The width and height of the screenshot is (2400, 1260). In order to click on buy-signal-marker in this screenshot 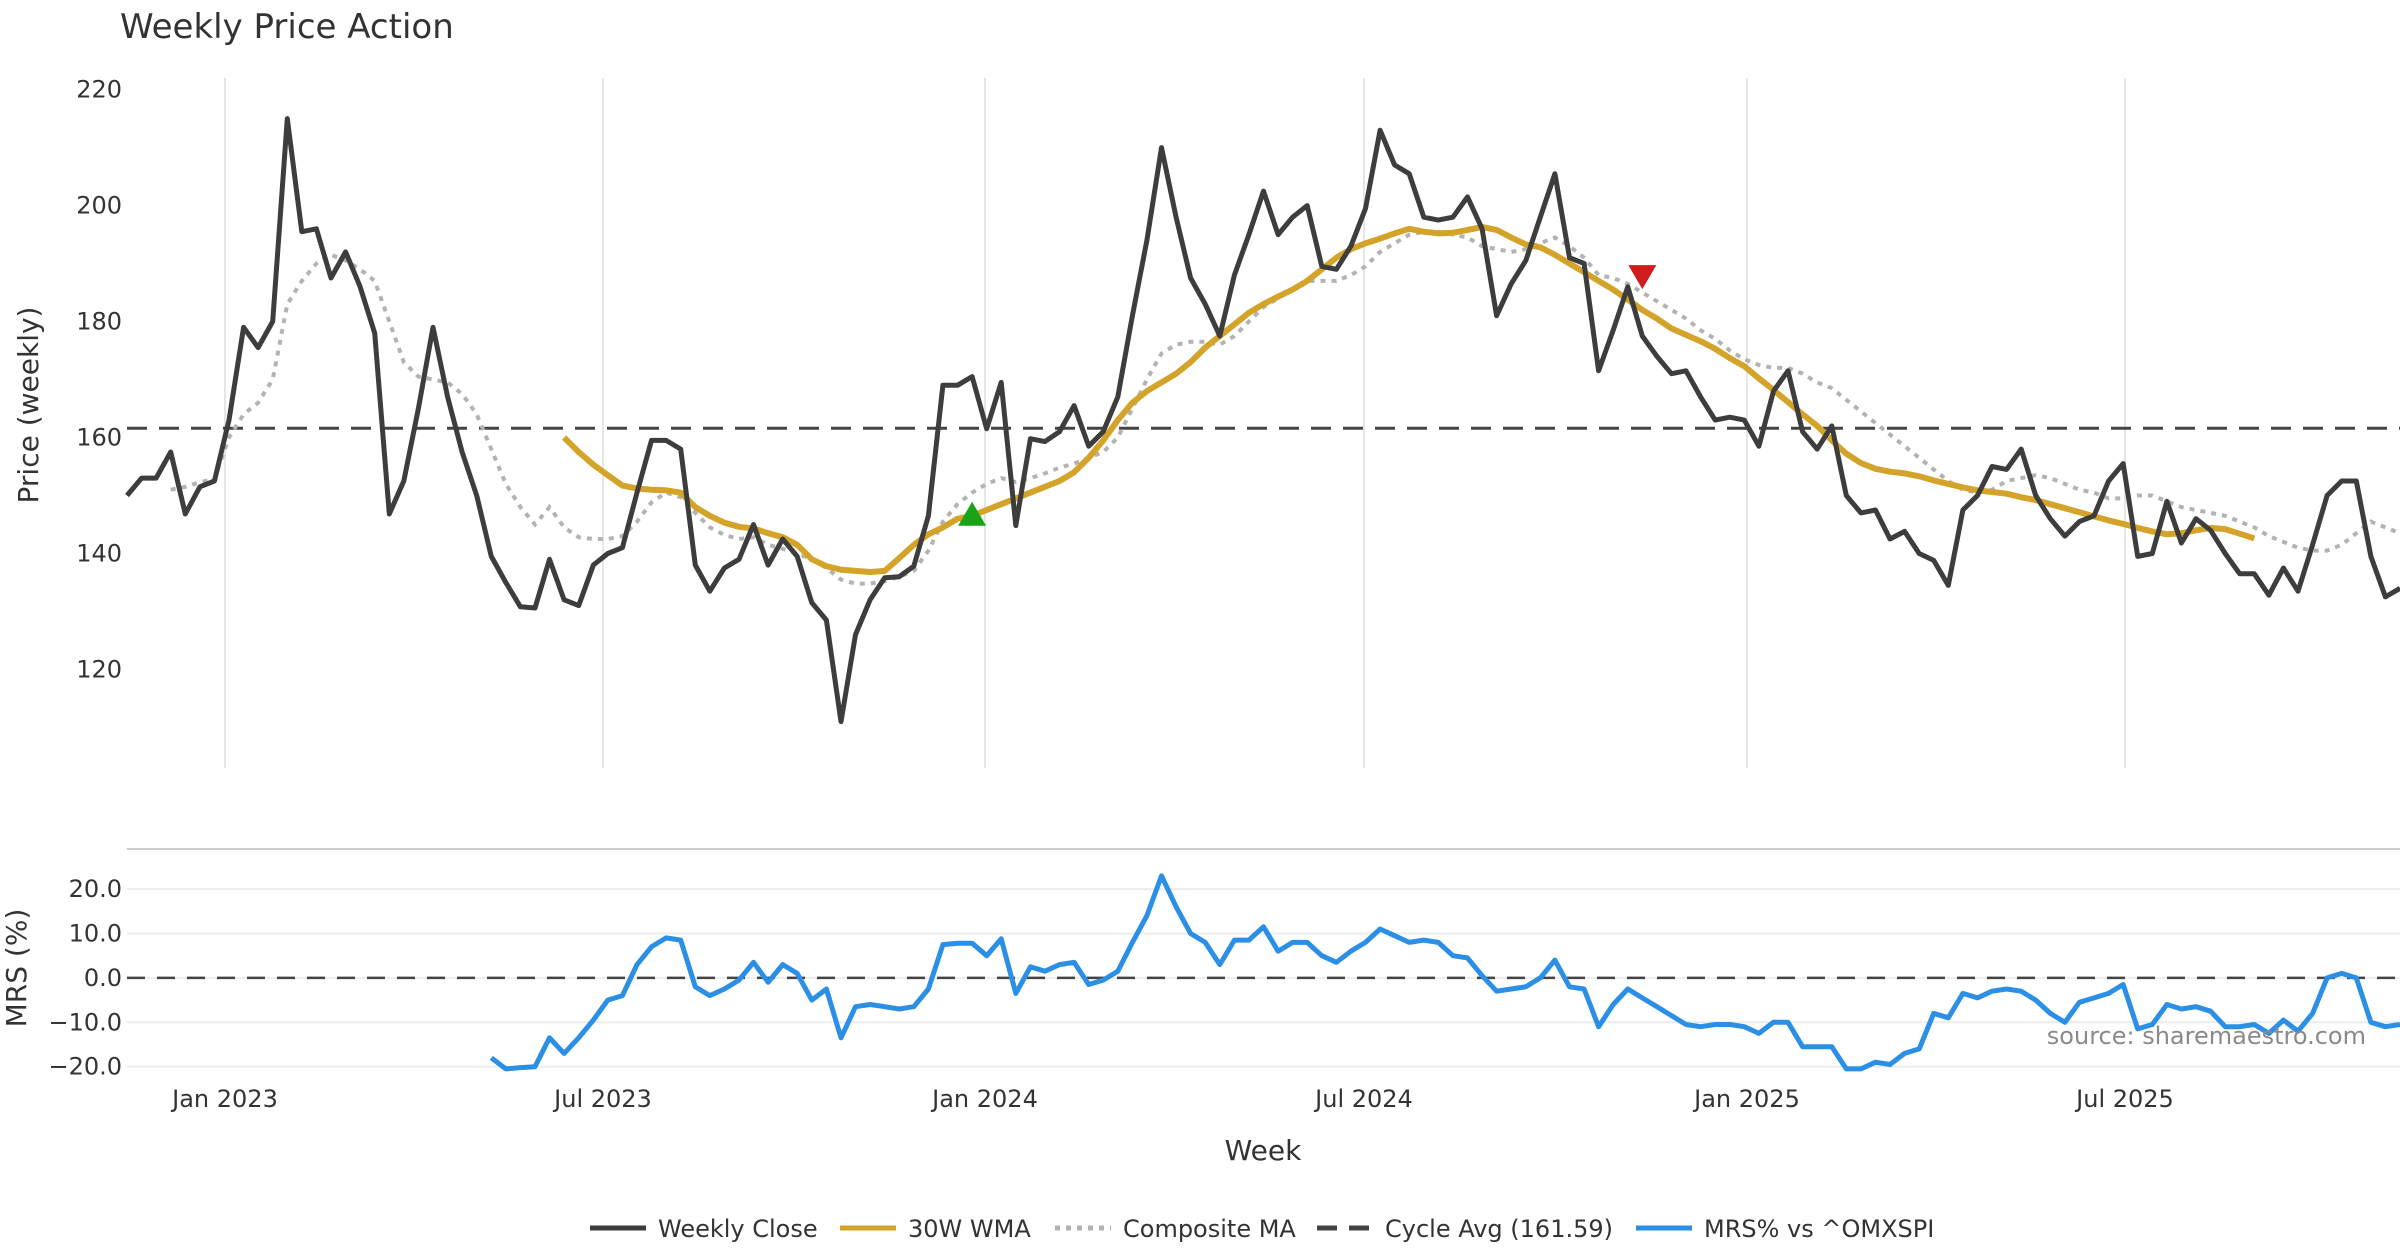, I will do `click(972, 513)`.